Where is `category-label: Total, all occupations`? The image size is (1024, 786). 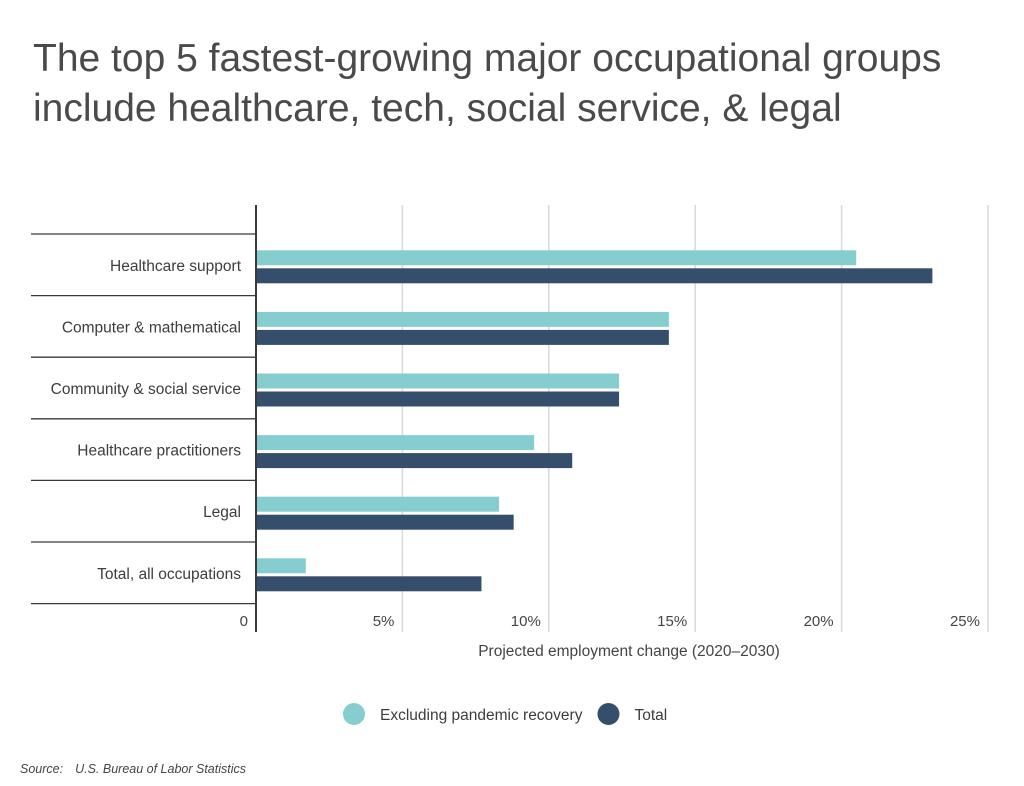 category-label: Total, all occupations is located at coordinates (169, 574).